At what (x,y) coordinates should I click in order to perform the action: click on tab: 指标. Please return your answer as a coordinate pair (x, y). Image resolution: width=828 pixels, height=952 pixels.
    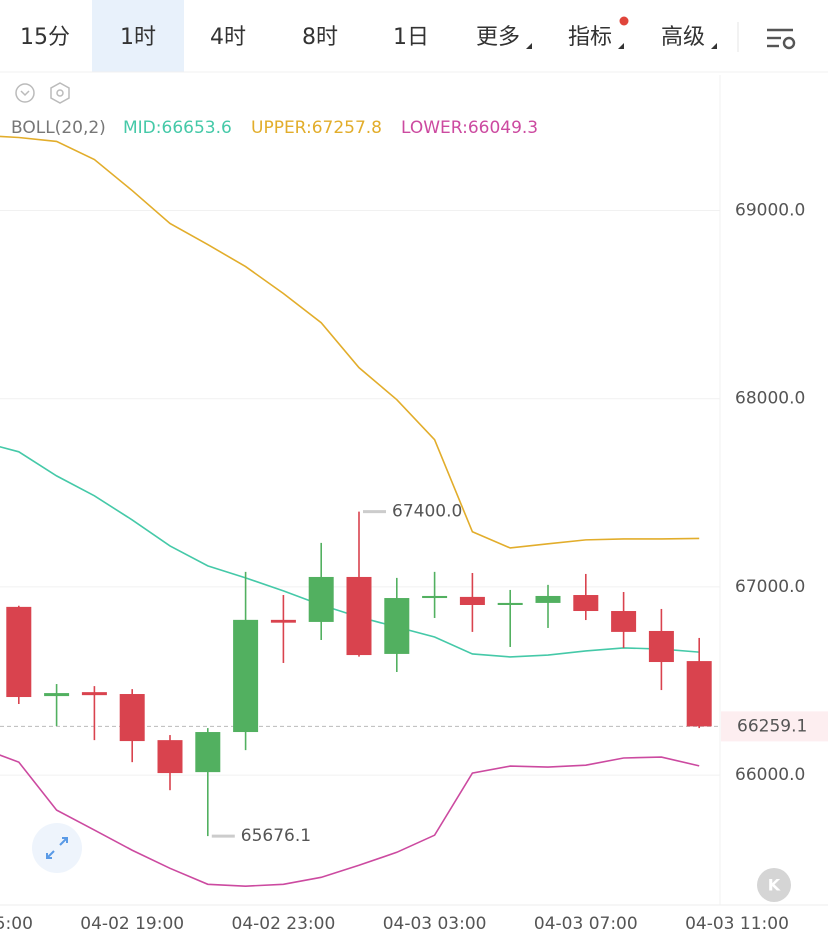
    Looking at the image, I should click on (590, 37).